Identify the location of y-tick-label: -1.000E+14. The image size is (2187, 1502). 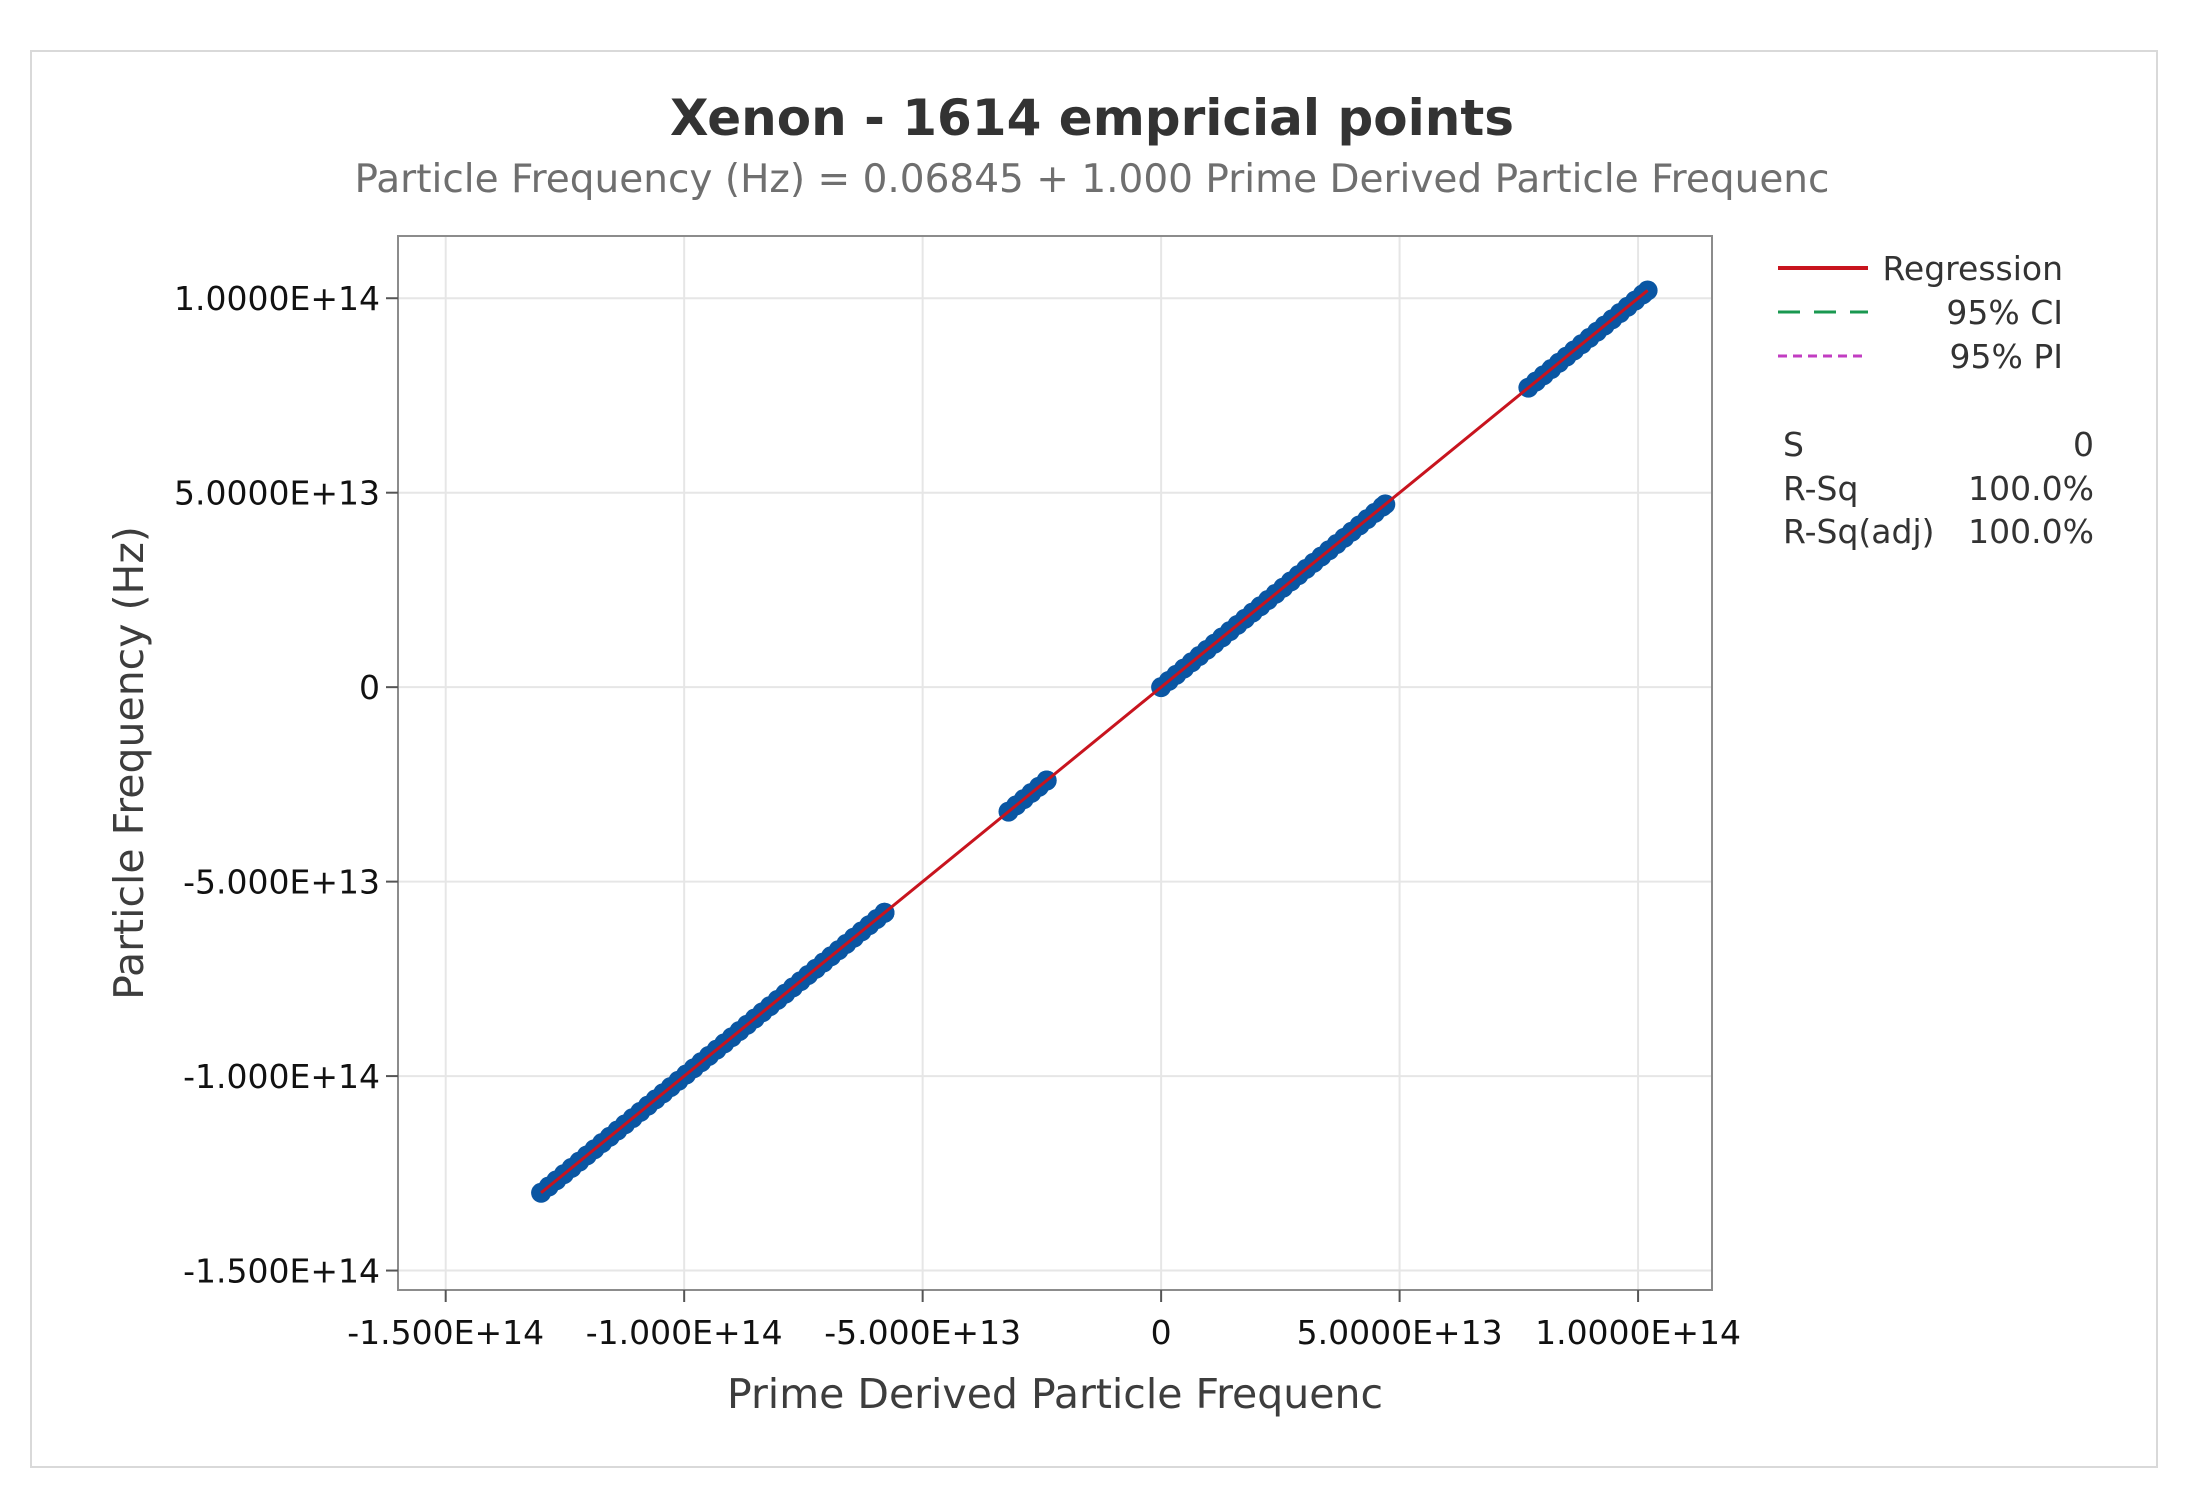
(281, 1076).